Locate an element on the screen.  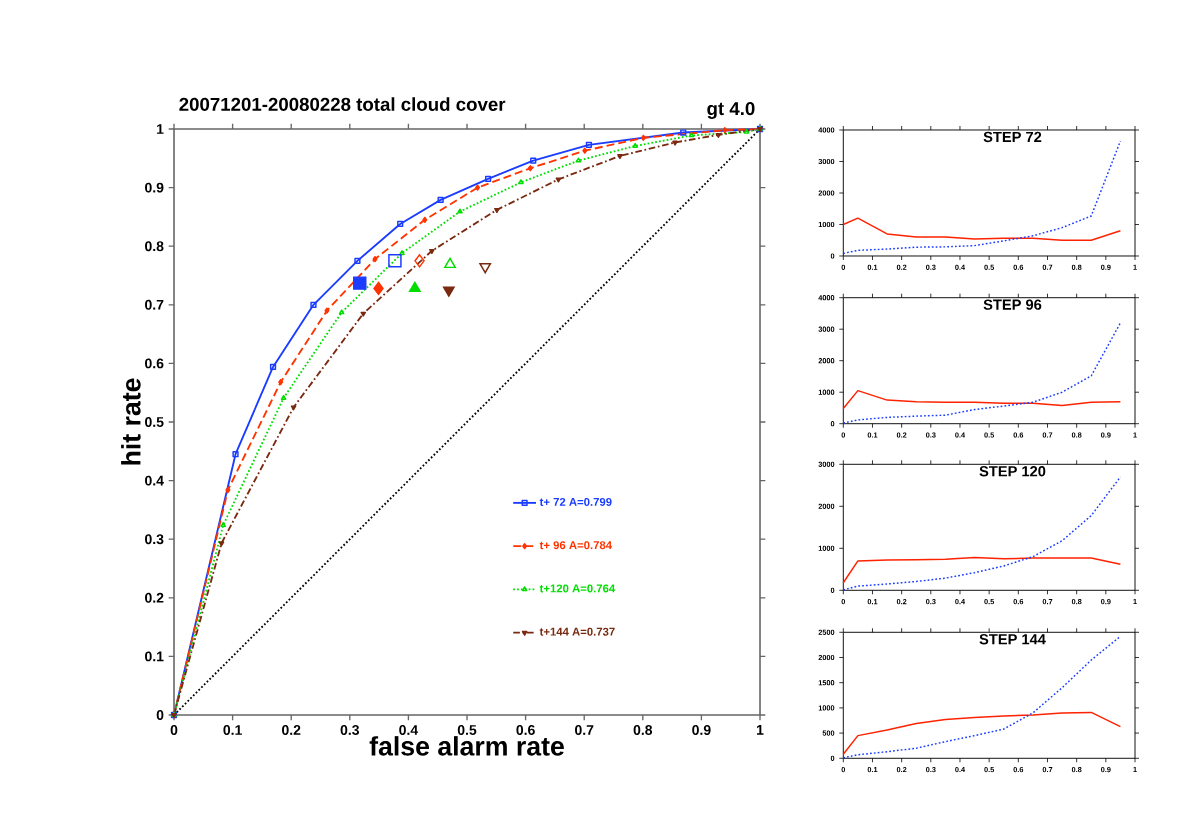
x-tick-label: 0.7 is located at coordinates (584, 730).